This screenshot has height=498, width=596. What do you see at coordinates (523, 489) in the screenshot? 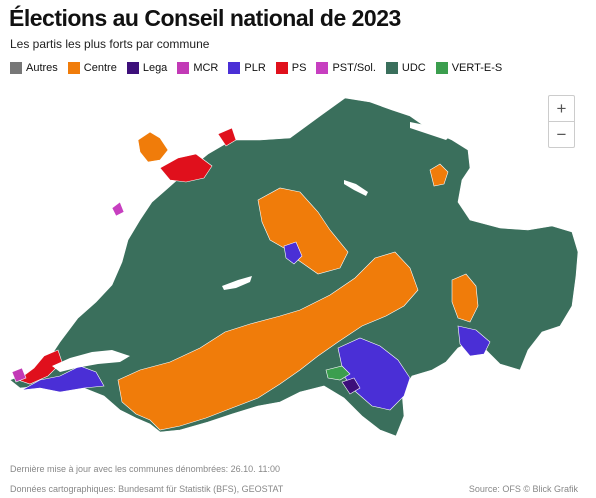
I see `footer-source: Source: OFS © Blick Grafik` at bounding box center [523, 489].